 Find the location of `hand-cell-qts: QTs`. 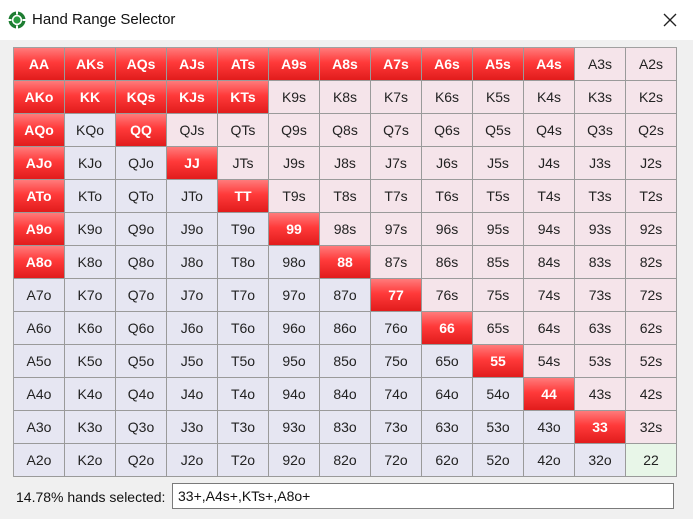

hand-cell-qts: QTs is located at coordinates (243, 130).